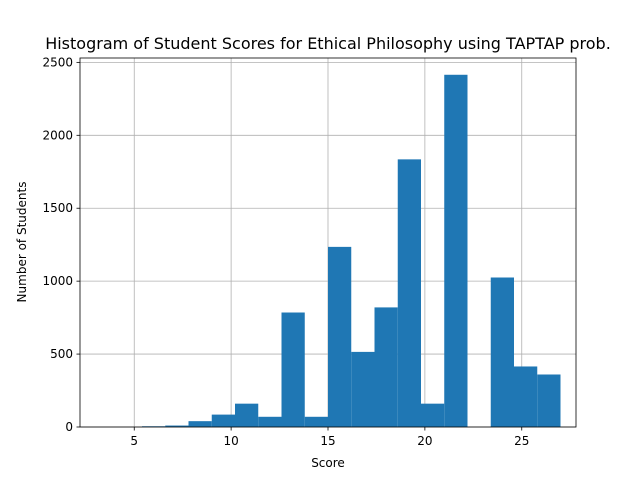  Describe the element at coordinates (327, 441) in the screenshot. I see `x-tick-label: 15` at that location.